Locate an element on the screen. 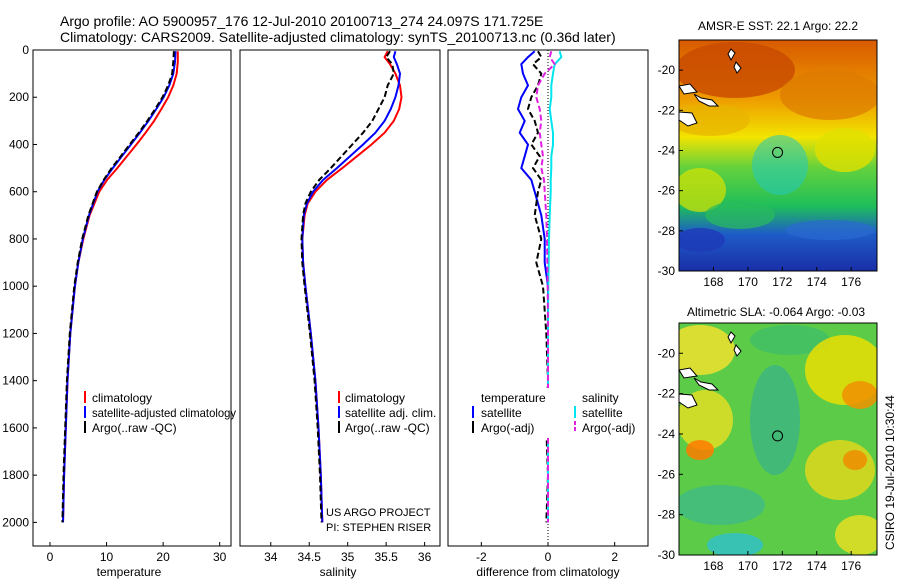 This screenshot has width=900, height=580. depth-tick-label-0: 0 is located at coordinates (25, 50).